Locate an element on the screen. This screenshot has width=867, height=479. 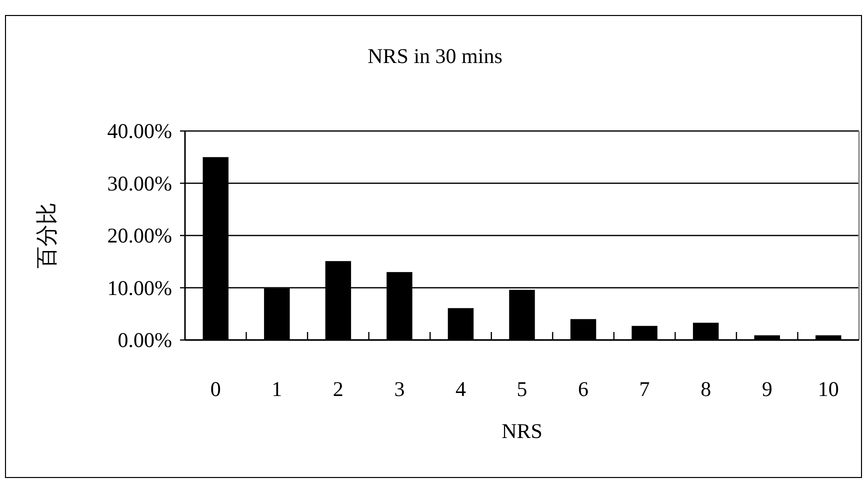
y-tick-label: 10.00% is located at coordinates (139, 288).